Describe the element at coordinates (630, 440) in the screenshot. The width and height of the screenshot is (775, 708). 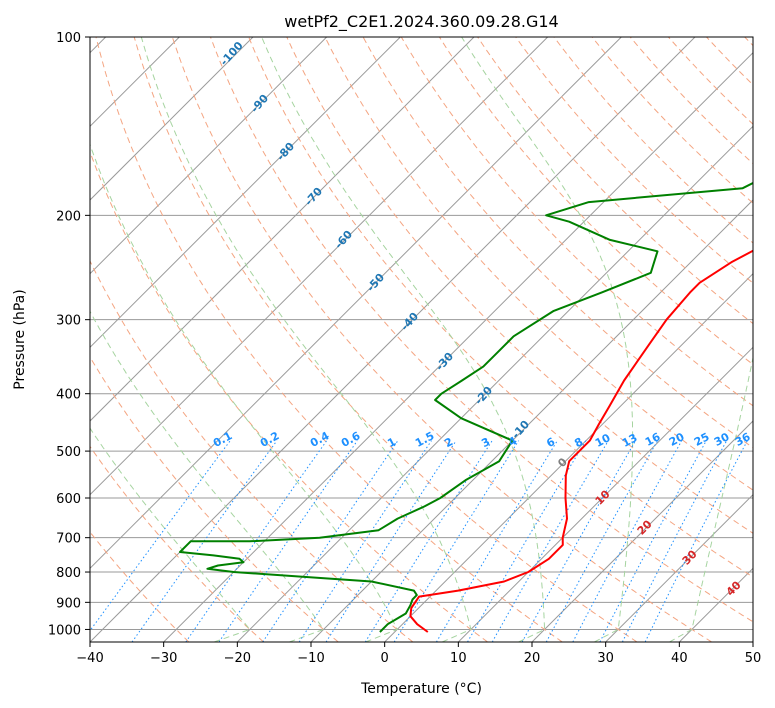
I see `mixing-ratio-label: 13` at that location.